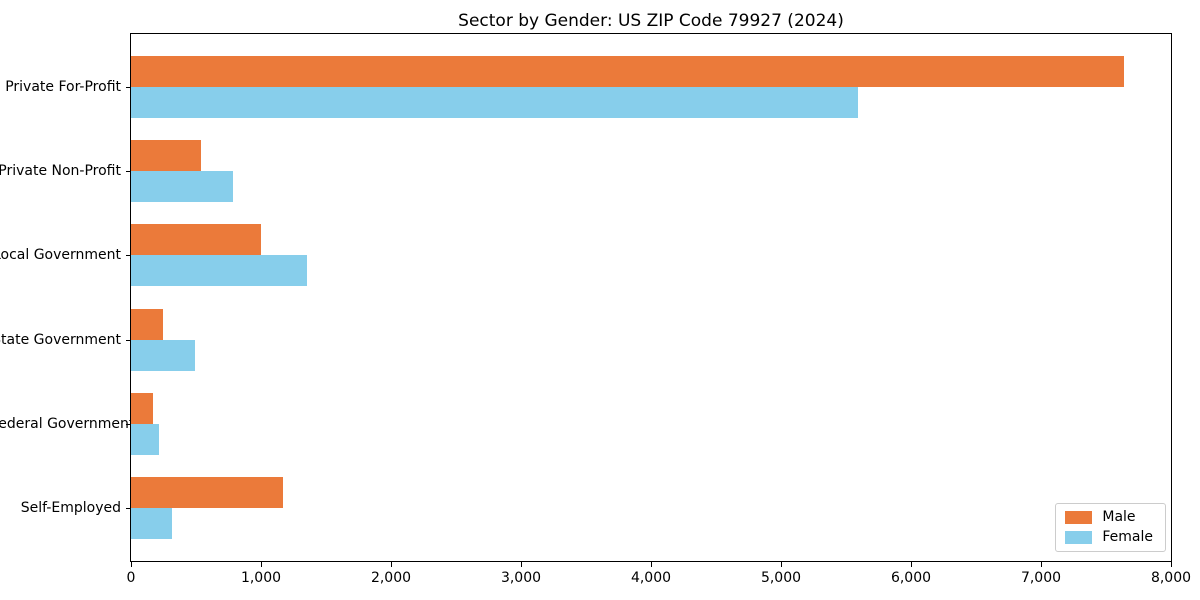 The width and height of the screenshot is (1200, 600). I want to click on x-tick-label: 2,000, so click(391, 578).